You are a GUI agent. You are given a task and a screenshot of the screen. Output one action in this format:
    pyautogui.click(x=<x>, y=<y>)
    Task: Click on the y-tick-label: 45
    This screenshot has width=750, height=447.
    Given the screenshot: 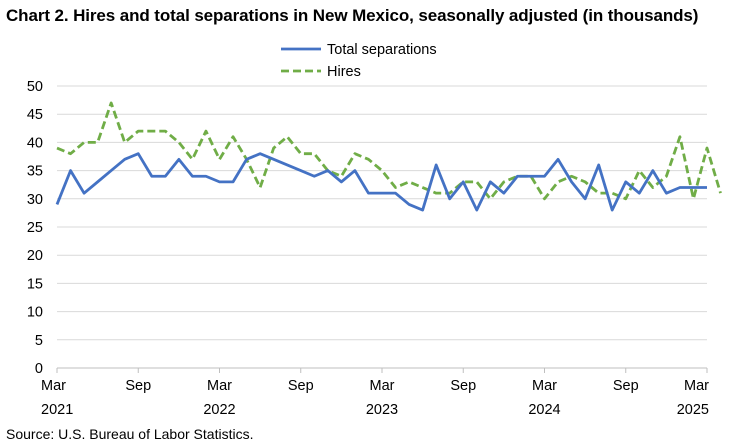 What is the action you would take?
    pyautogui.click(x=35, y=115)
    